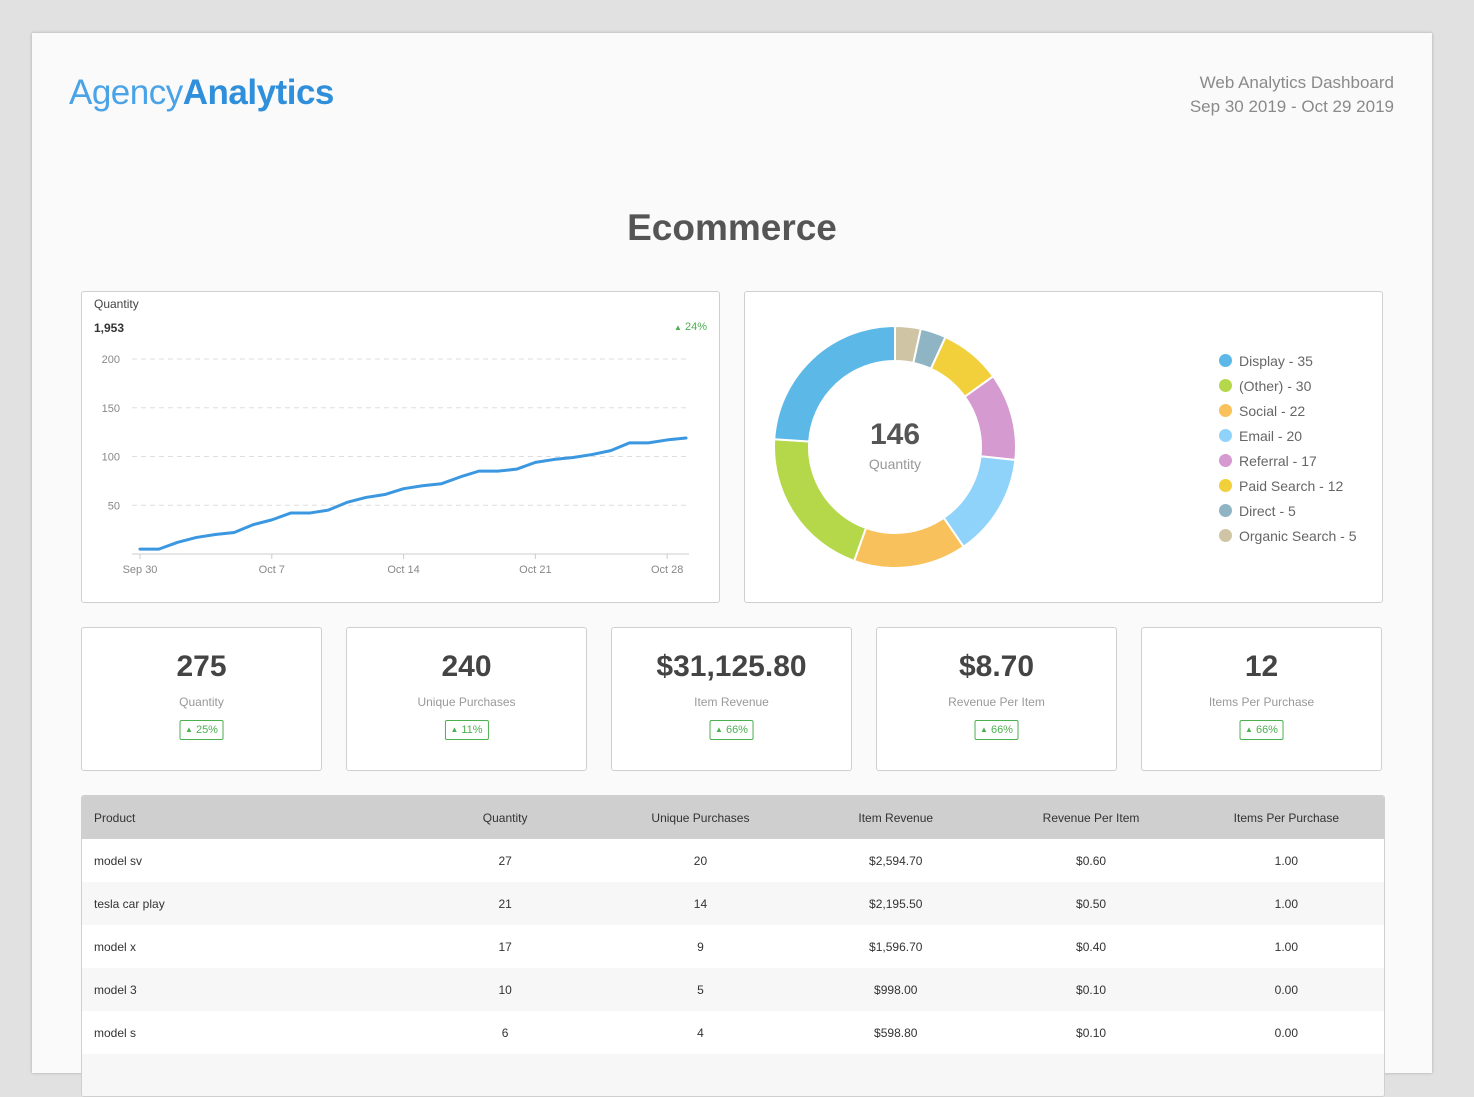 The height and width of the screenshot is (1097, 1474). I want to click on column-header-unique-purchases: Unique Purchases, so click(700, 817).